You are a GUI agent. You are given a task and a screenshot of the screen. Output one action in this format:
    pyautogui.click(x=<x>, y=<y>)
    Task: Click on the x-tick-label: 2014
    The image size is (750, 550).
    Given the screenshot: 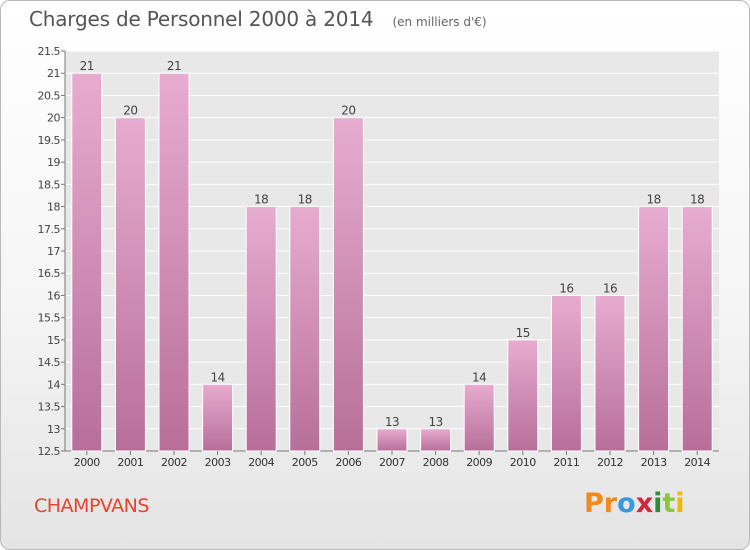 What is the action you would take?
    pyautogui.click(x=697, y=462)
    